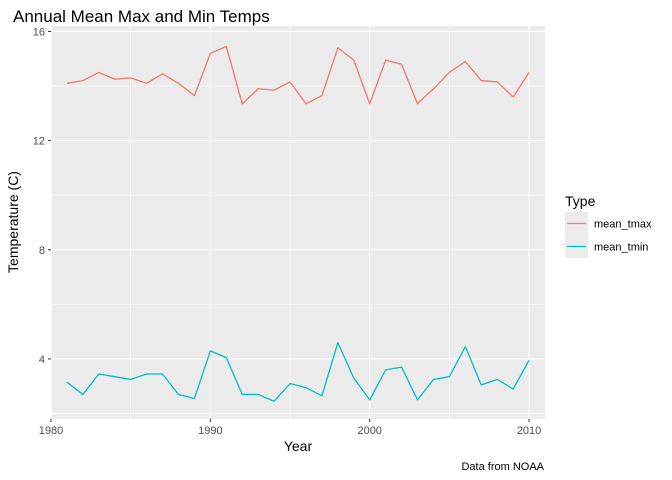 The width and height of the screenshot is (672, 480). Describe the element at coordinates (42, 251) in the screenshot. I see `y-tick-label: 8` at that location.